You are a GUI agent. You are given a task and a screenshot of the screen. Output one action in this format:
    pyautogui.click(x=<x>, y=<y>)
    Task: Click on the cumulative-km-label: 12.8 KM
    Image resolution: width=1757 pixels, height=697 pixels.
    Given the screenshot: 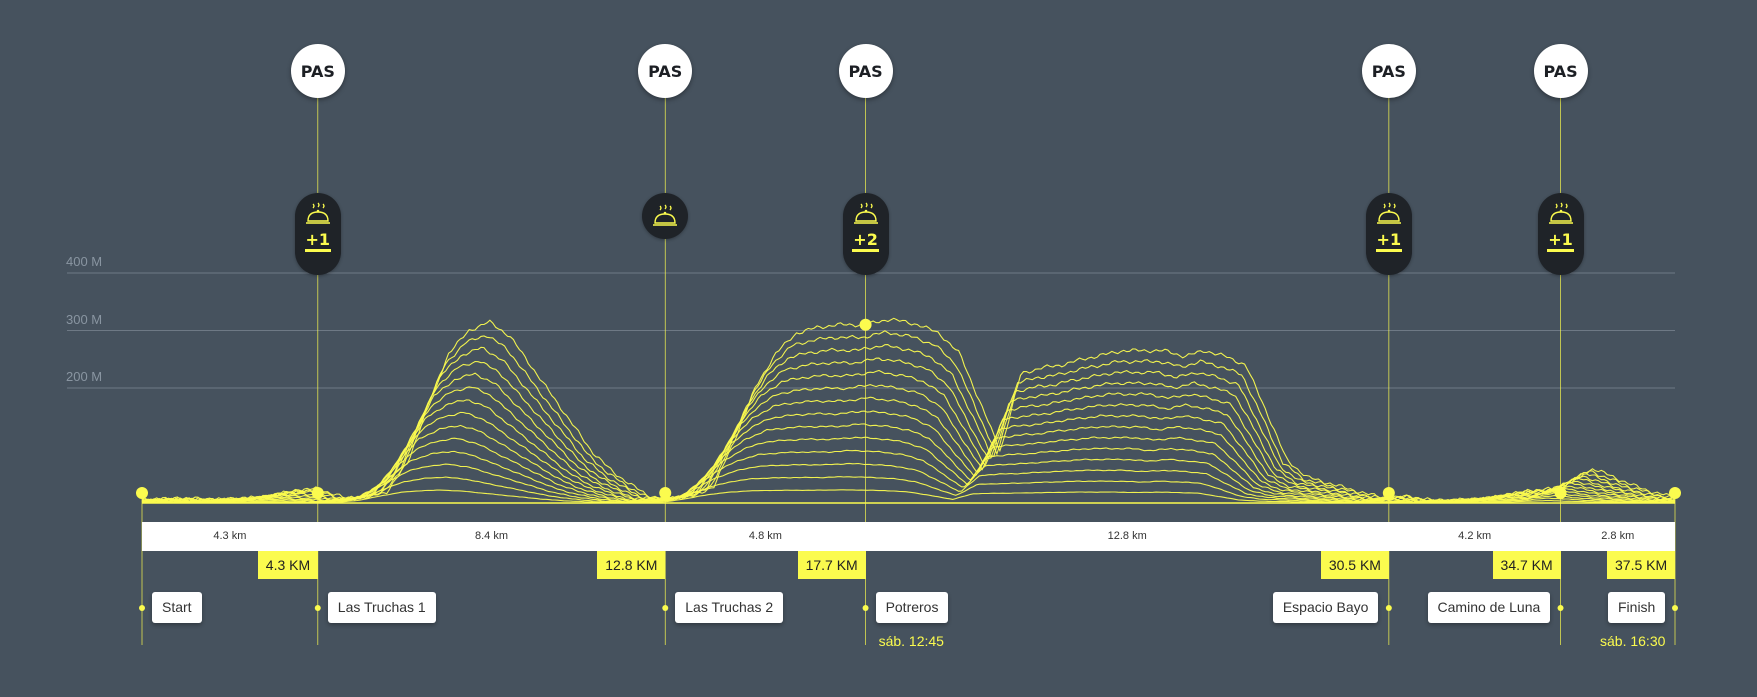 What is the action you would take?
    pyautogui.click(x=631, y=565)
    